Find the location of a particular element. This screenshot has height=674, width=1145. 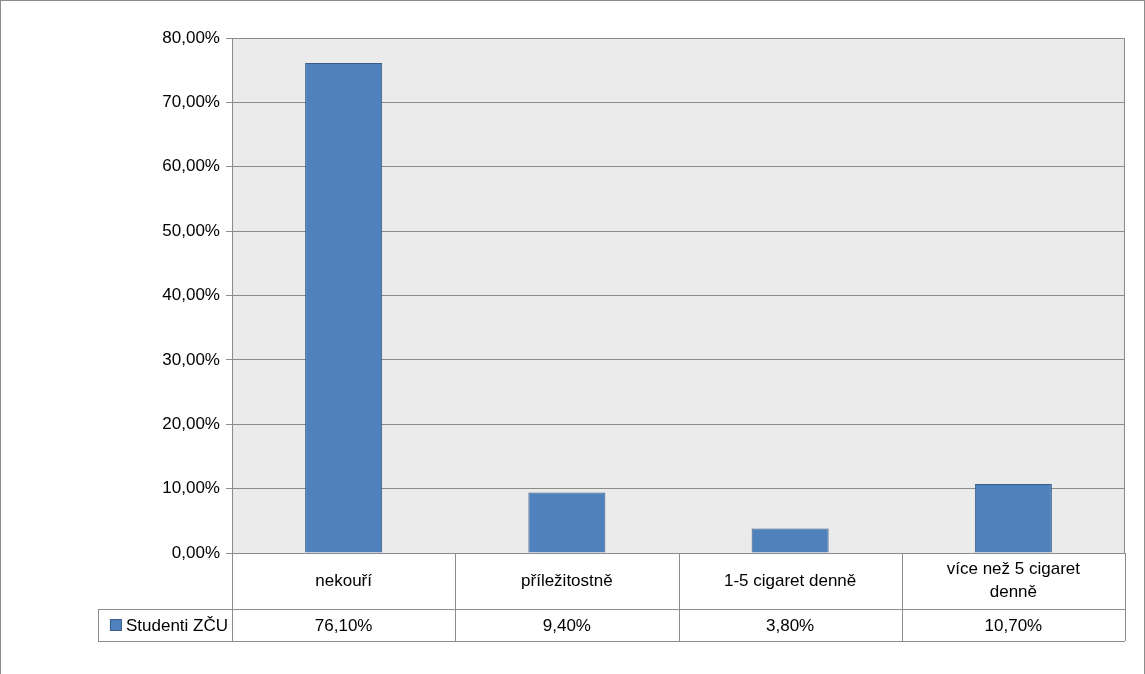

x-tick-label: více než 5 cigaret denně is located at coordinates (1013, 580).